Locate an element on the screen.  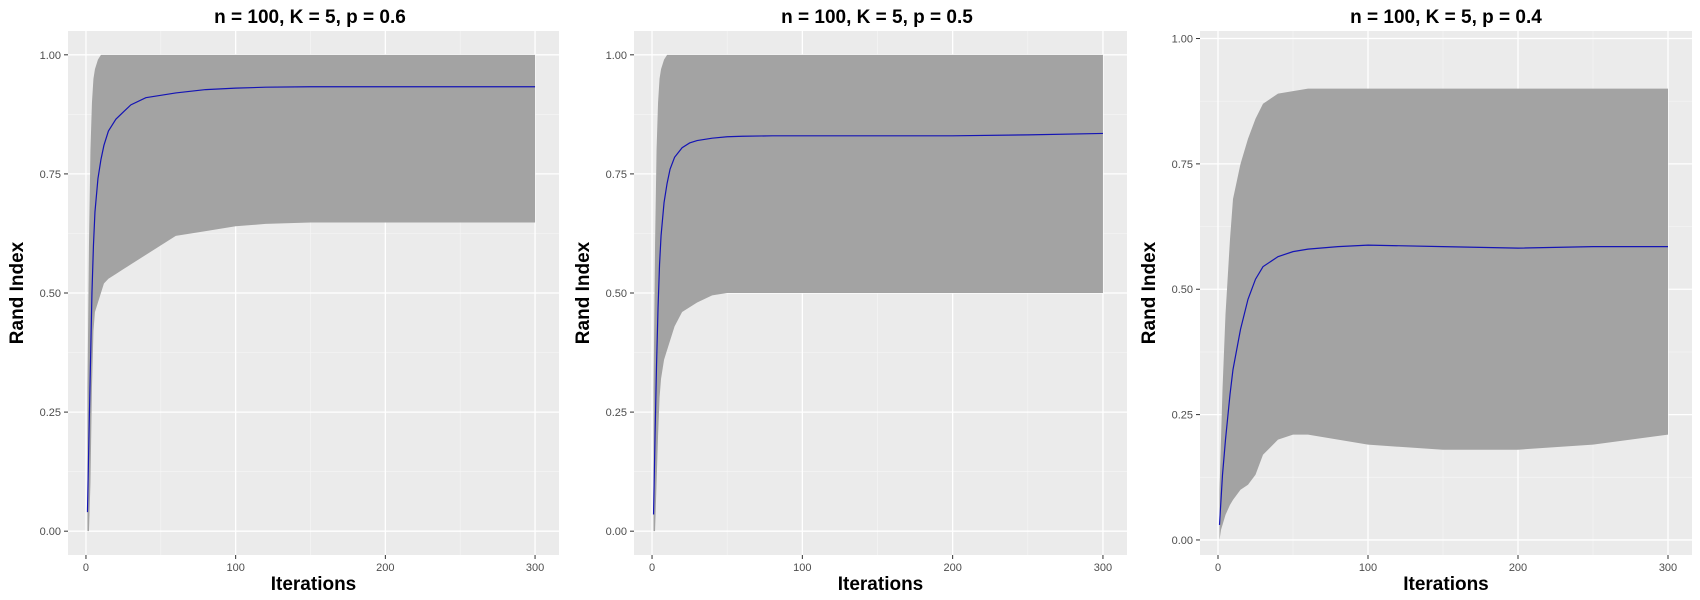
panel-title: n = 100, K = 5, p = 0.5 is located at coordinates (877, 17).